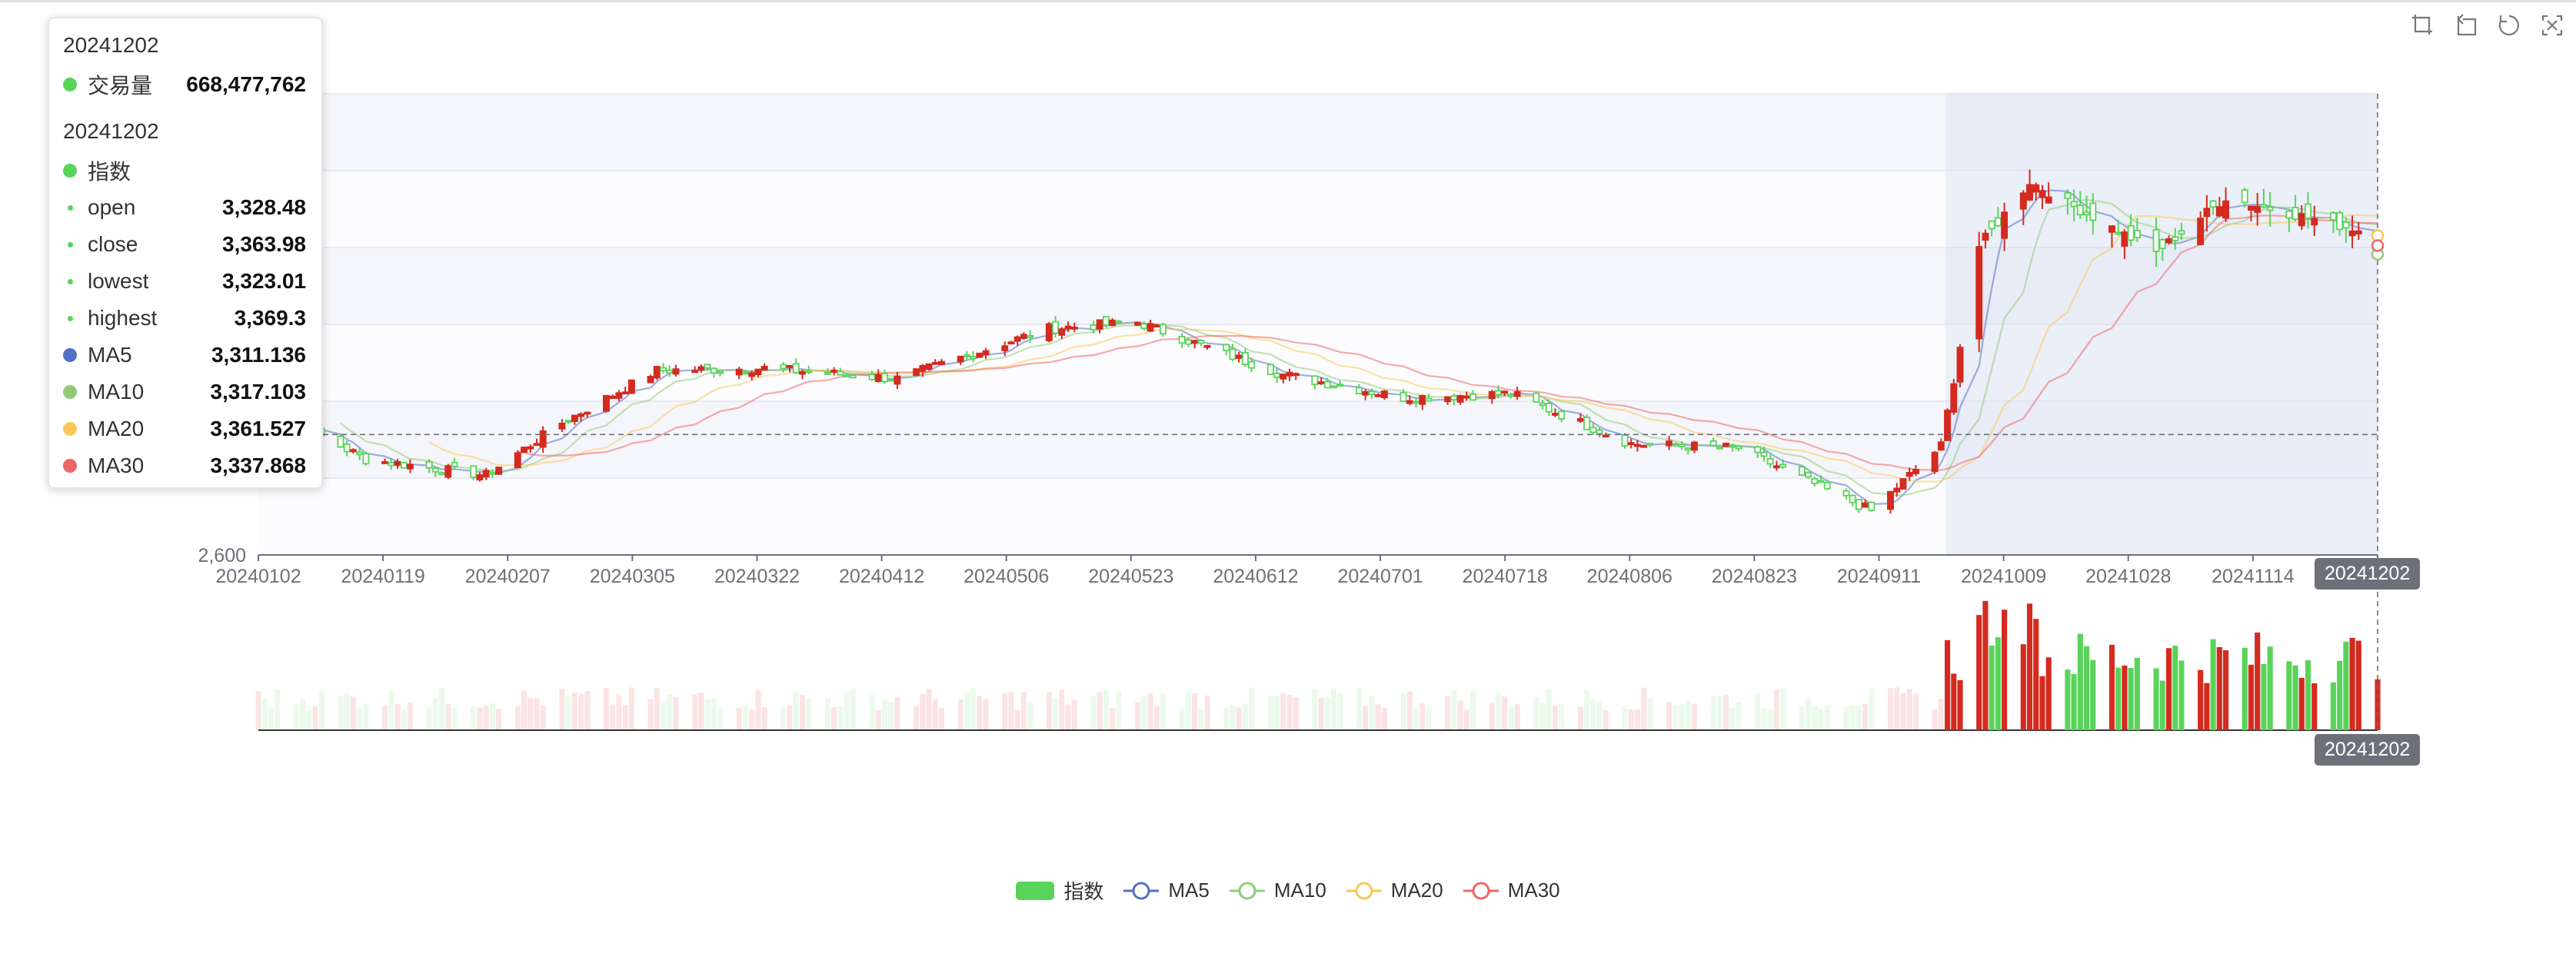  What do you see at coordinates (270, 318) in the screenshot?
I see `tooltip-highest-value: 3,369.3` at bounding box center [270, 318].